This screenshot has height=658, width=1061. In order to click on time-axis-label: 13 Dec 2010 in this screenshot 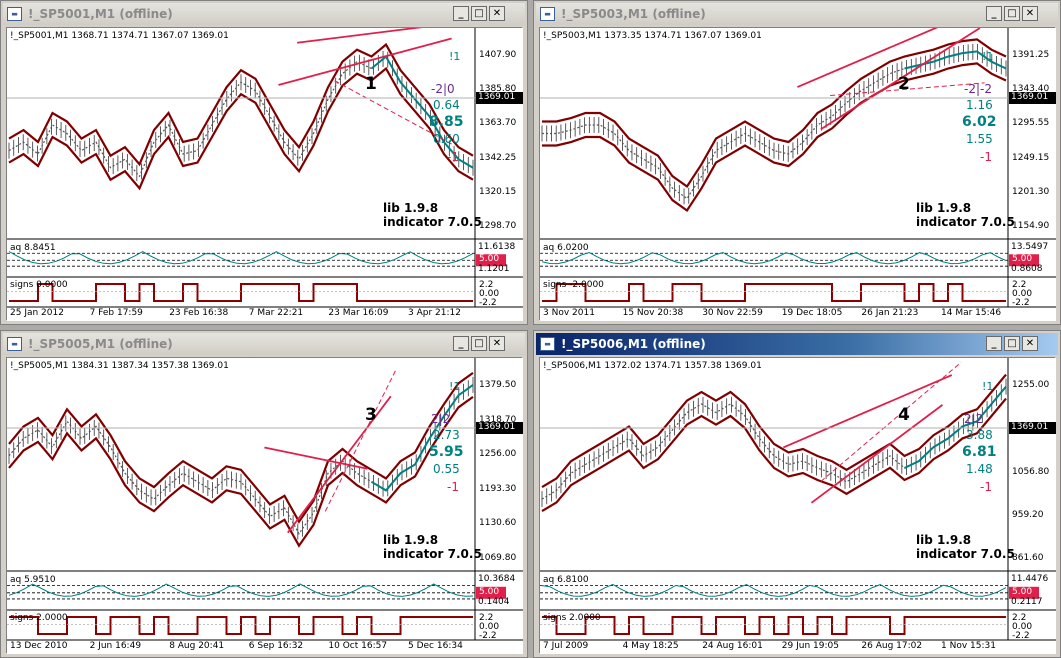, I will do `click(39, 646)`.